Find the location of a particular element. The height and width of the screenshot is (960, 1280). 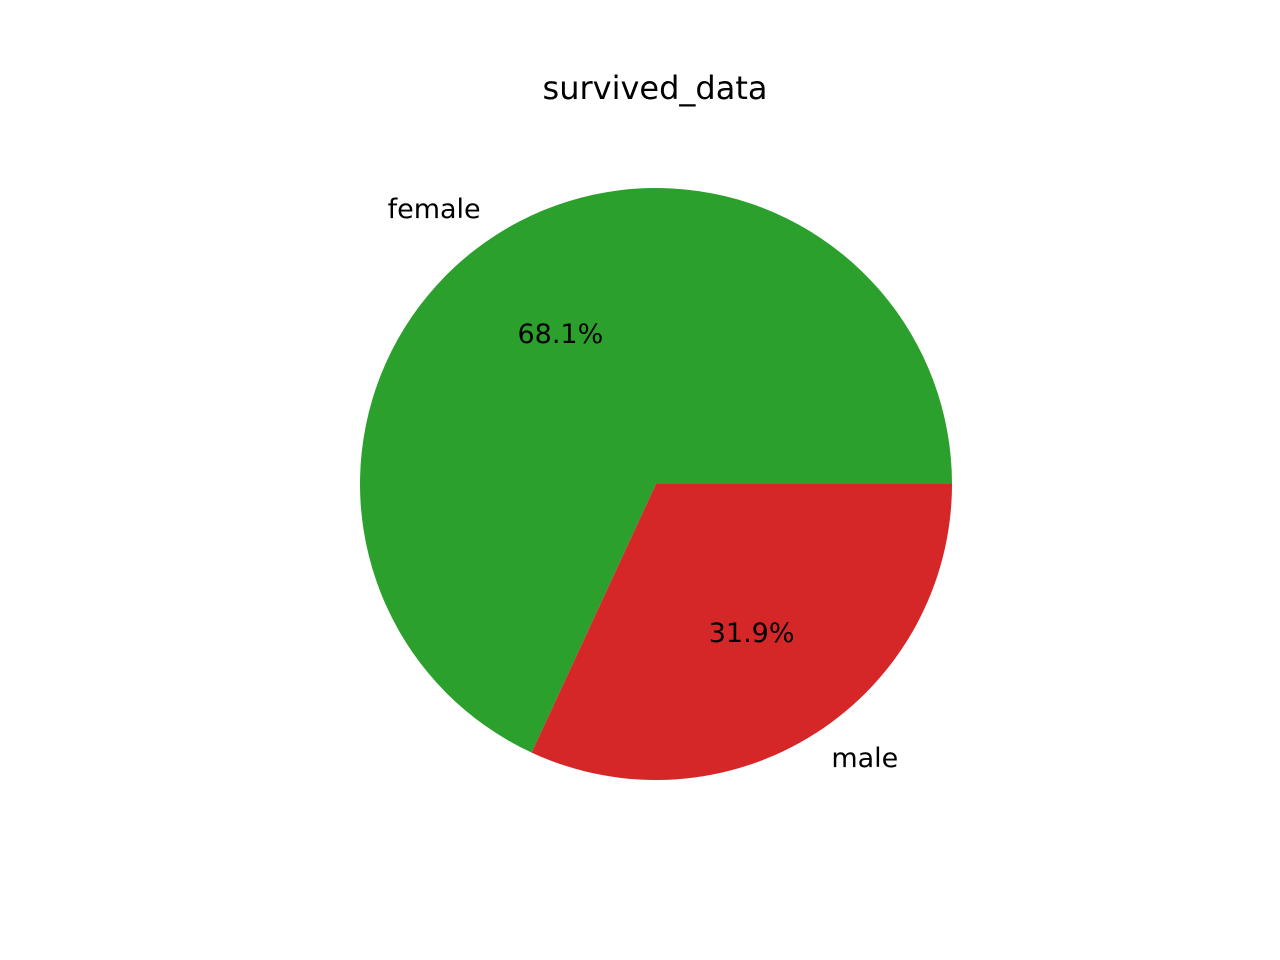

pct-label-male: 31.9% is located at coordinates (752, 633).